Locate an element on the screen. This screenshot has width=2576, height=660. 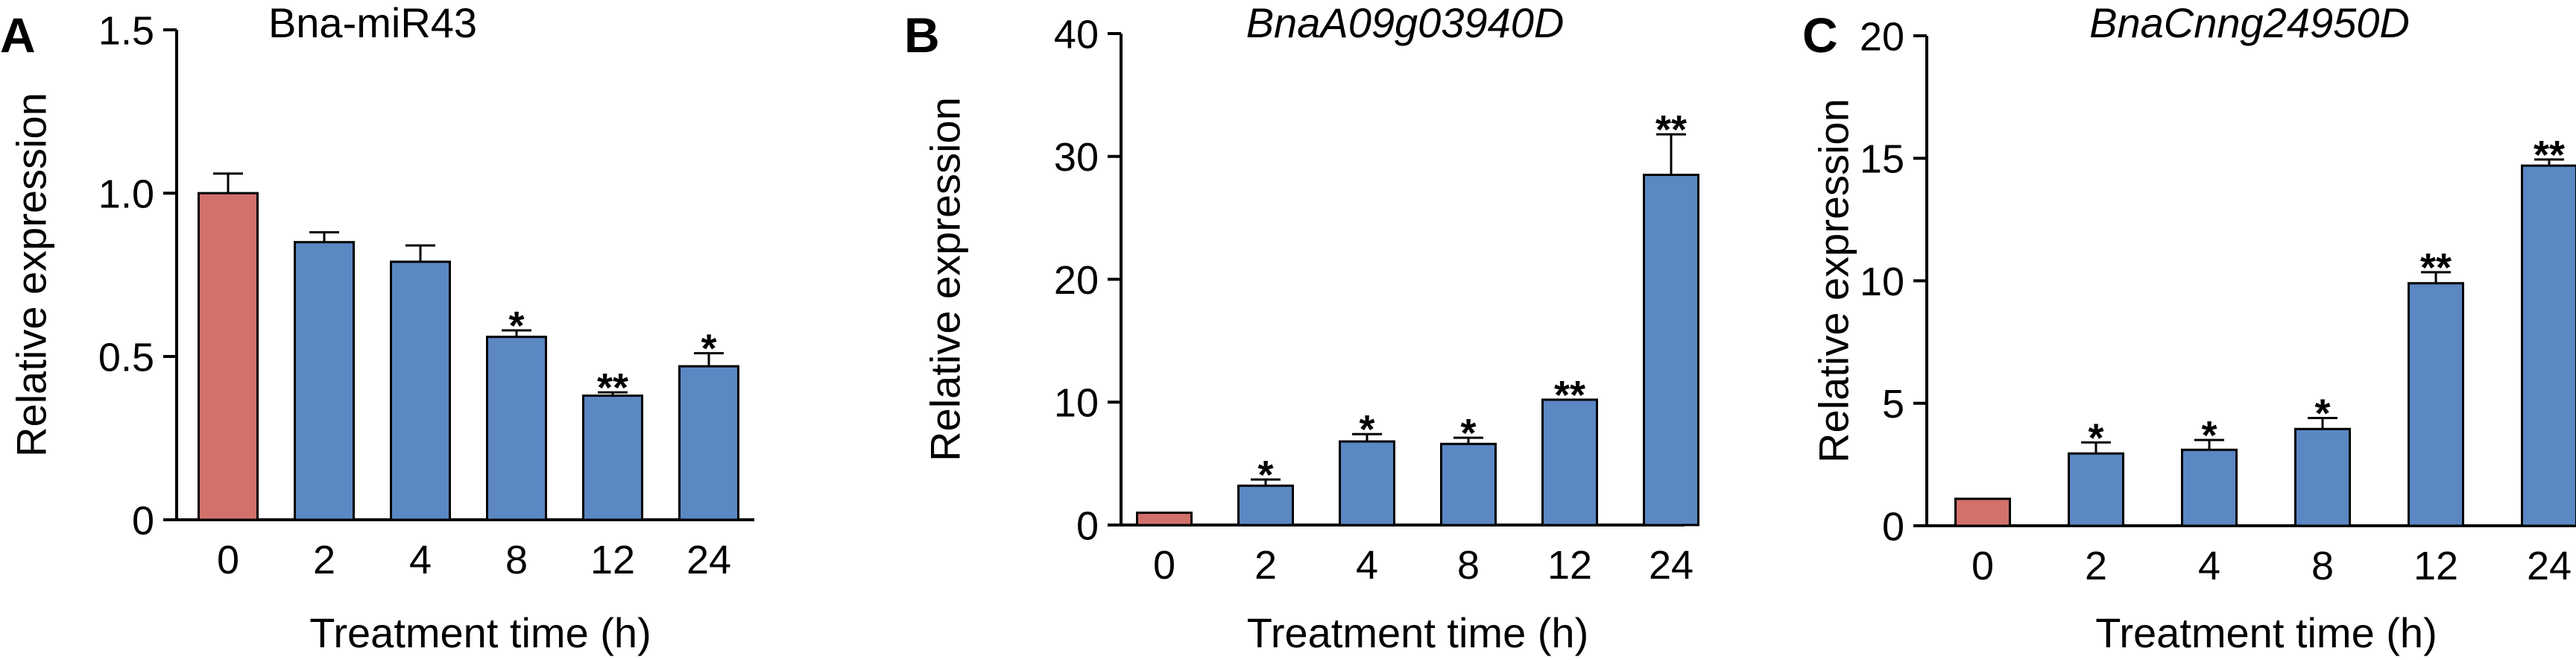
chart-title: Bna-miR43 is located at coordinates (372, 23).